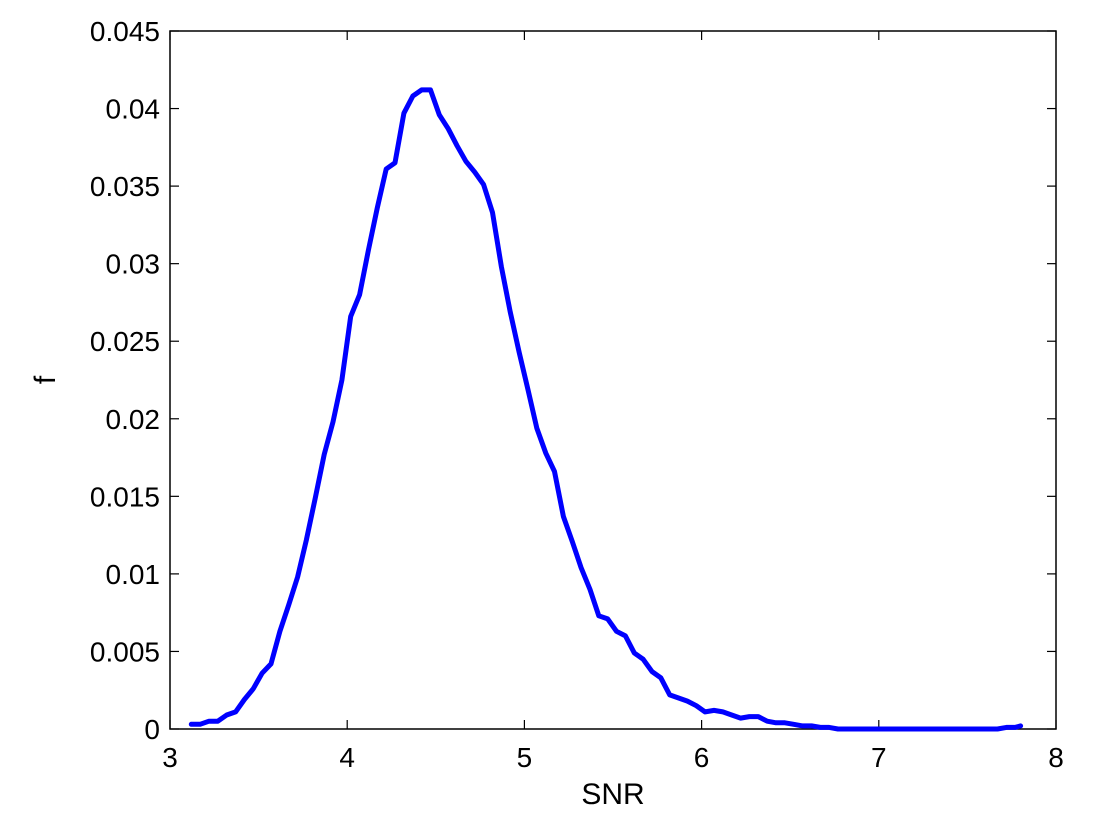 The image size is (1102, 826). What do you see at coordinates (152, 729) in the screenshot?
I see `y-tick-label: 0` at bounding box center [152, 729].